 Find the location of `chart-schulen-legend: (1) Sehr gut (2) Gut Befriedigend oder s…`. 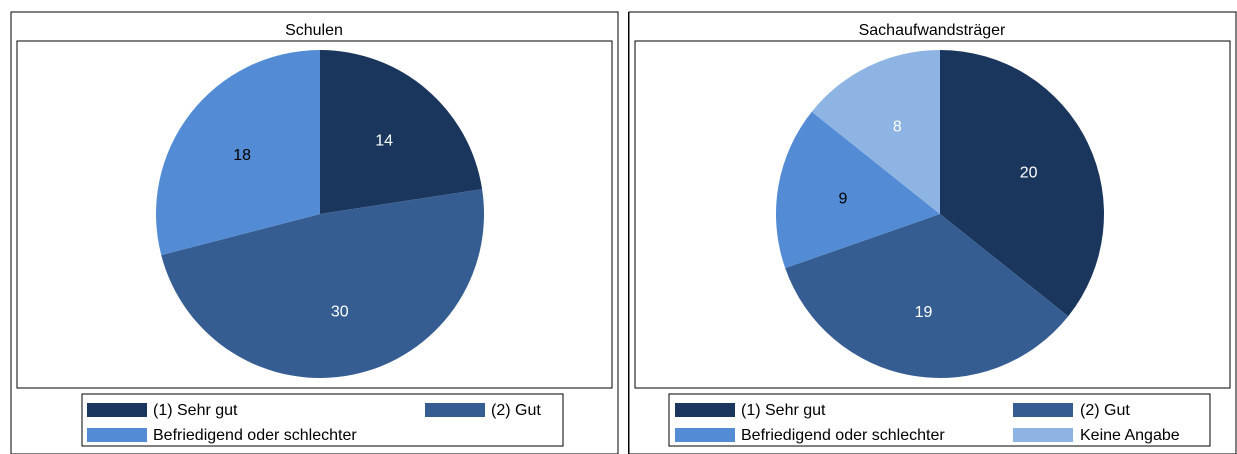

chart-schulen-legend: (1) Sehr gut (2) Gut Befriedigend oder s… is located at coordinates (322, 420).